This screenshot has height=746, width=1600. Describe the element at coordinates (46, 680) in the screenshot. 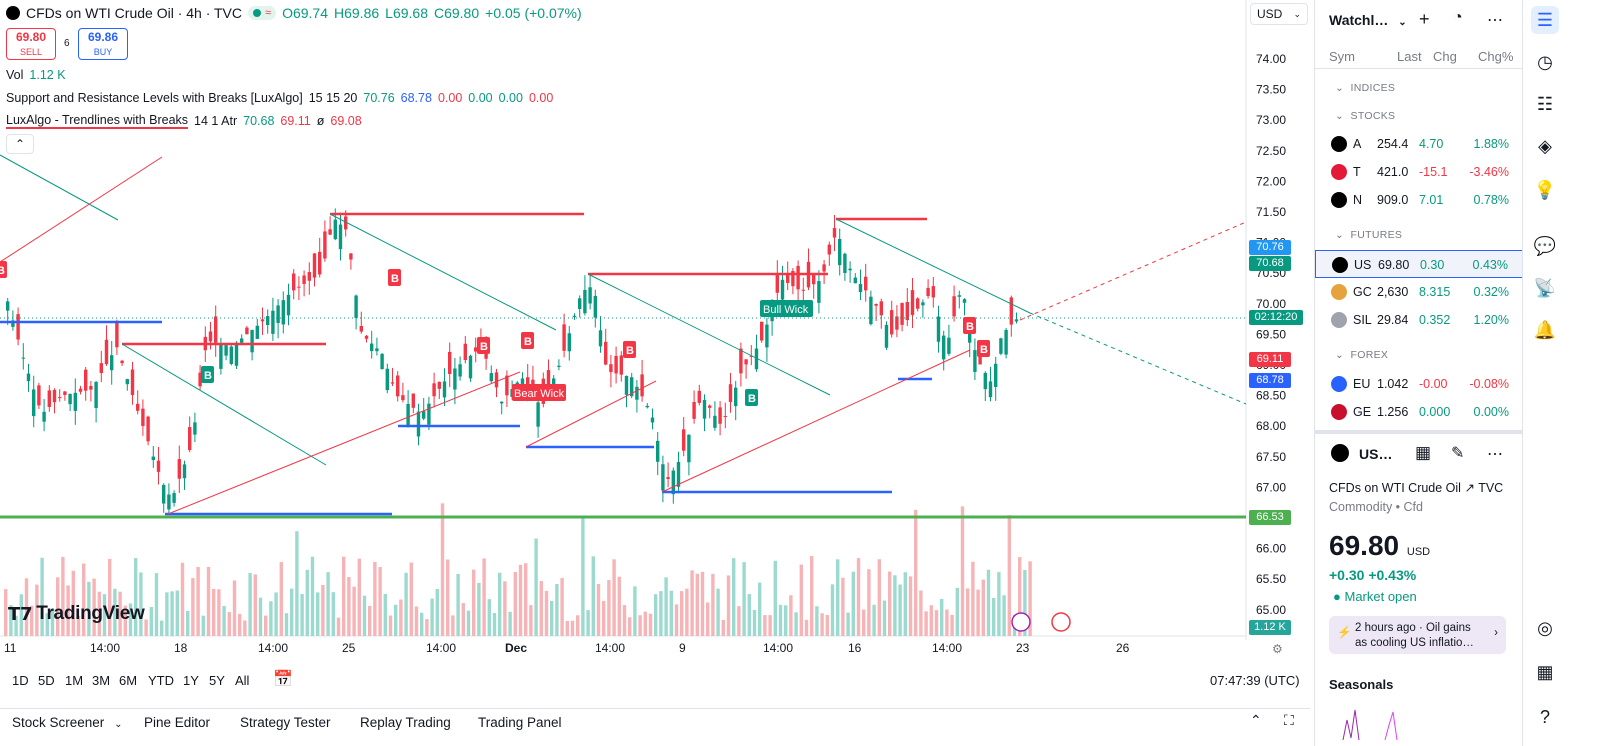

I see `range-5d: 5D` at that location.